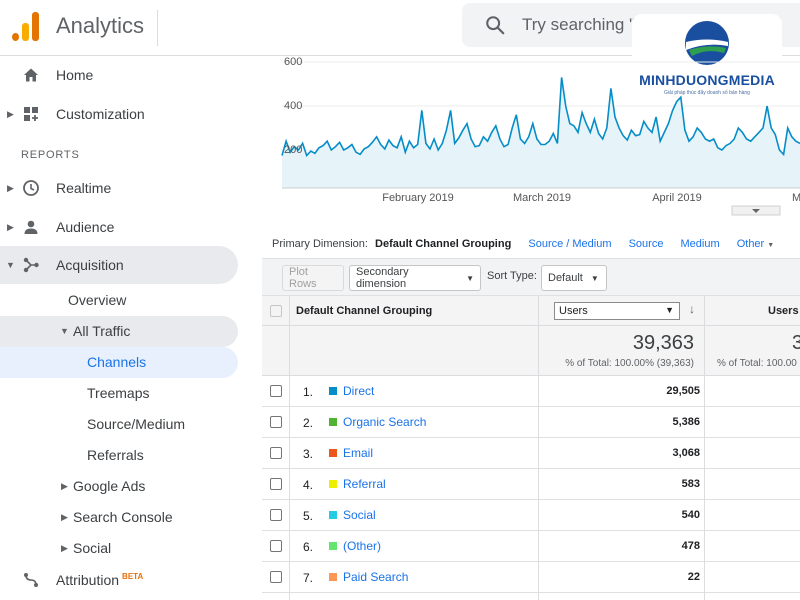 The width and height of the screenshot is (800, 600). Describe the element at coordinates (677, 198) in the screenshot. I see `x-tick-label: April 2019` at that location.